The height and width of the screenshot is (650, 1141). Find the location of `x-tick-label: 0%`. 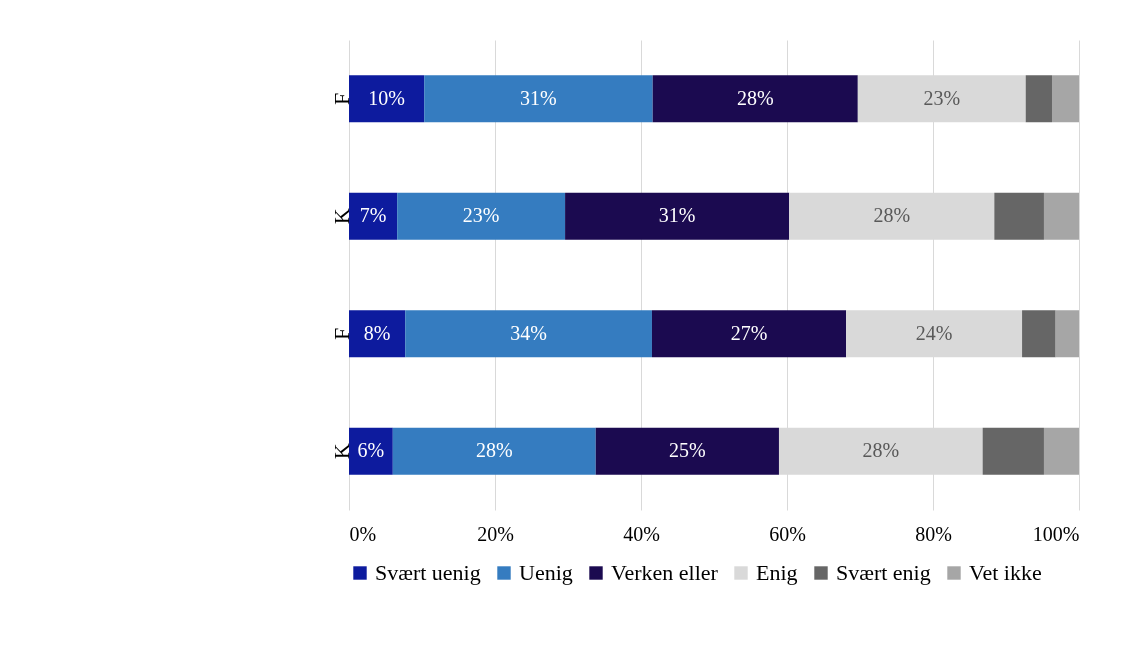

x-tick-label: 0% is located at coordinates (363, 533).